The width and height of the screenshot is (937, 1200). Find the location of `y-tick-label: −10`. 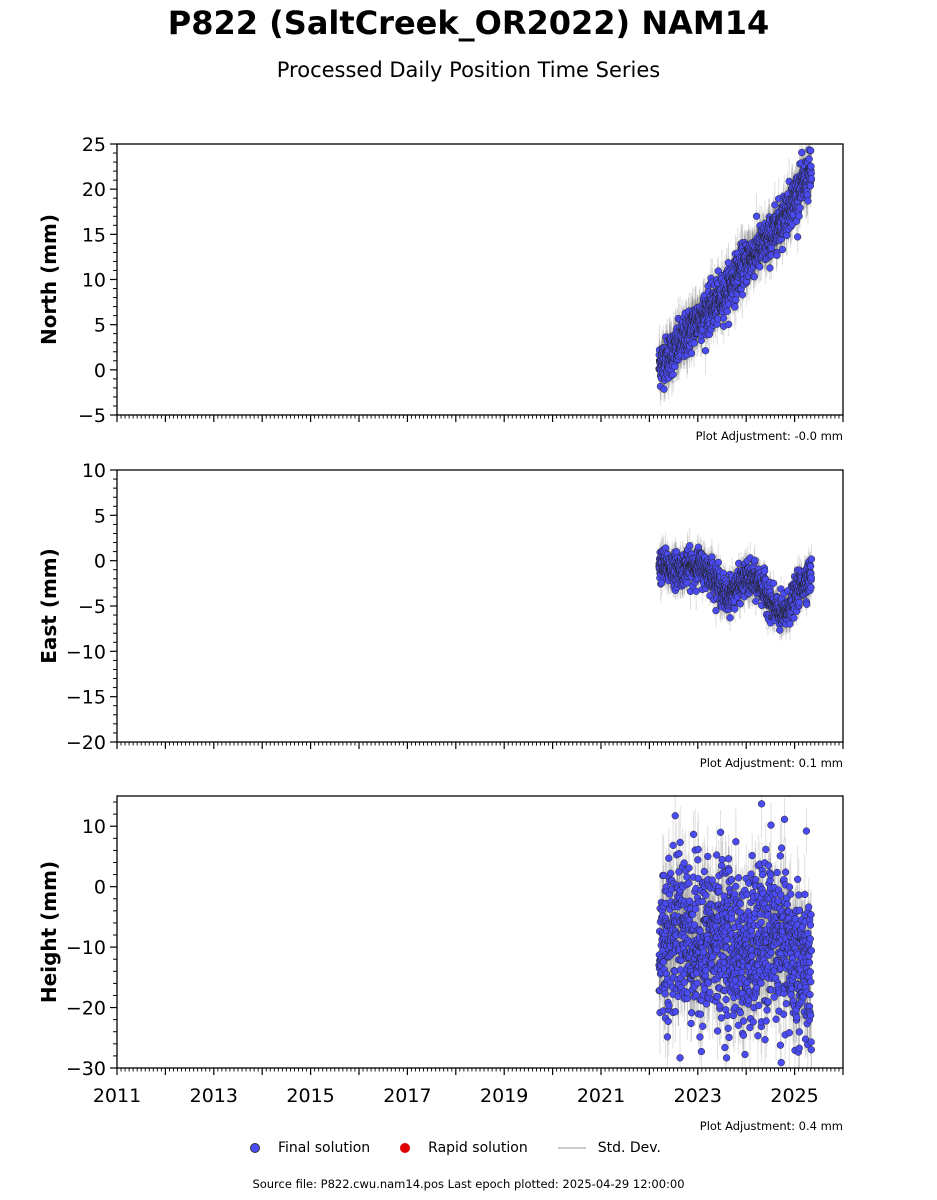

y-tick-label: −10 is located at coordinates (86, 652).